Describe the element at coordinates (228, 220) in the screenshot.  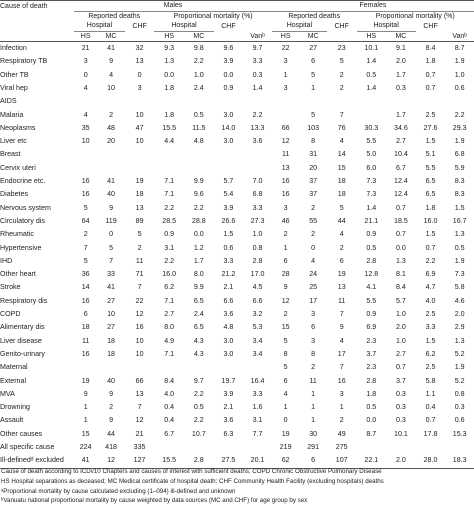
I see `male-cell: 26.6` at that location.